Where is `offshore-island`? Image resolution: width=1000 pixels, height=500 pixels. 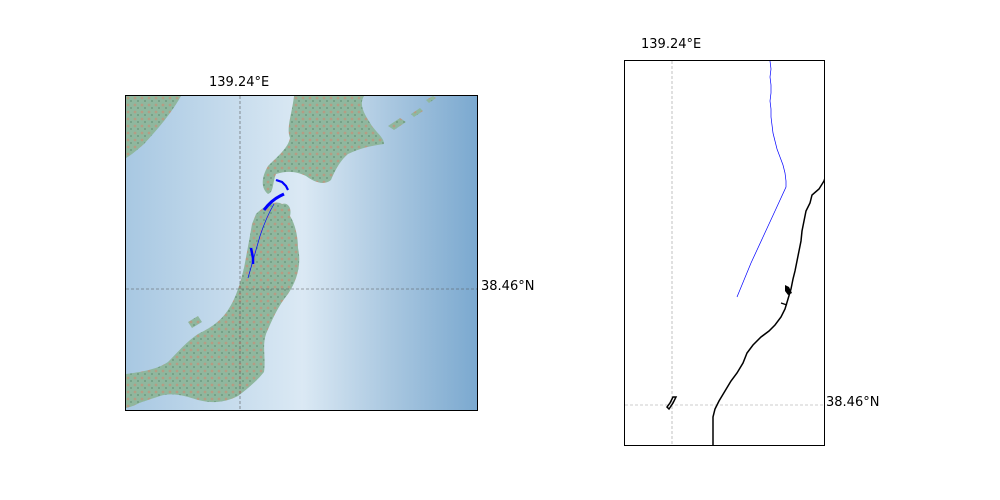
offshore-island is located at coordinates (672, 403).